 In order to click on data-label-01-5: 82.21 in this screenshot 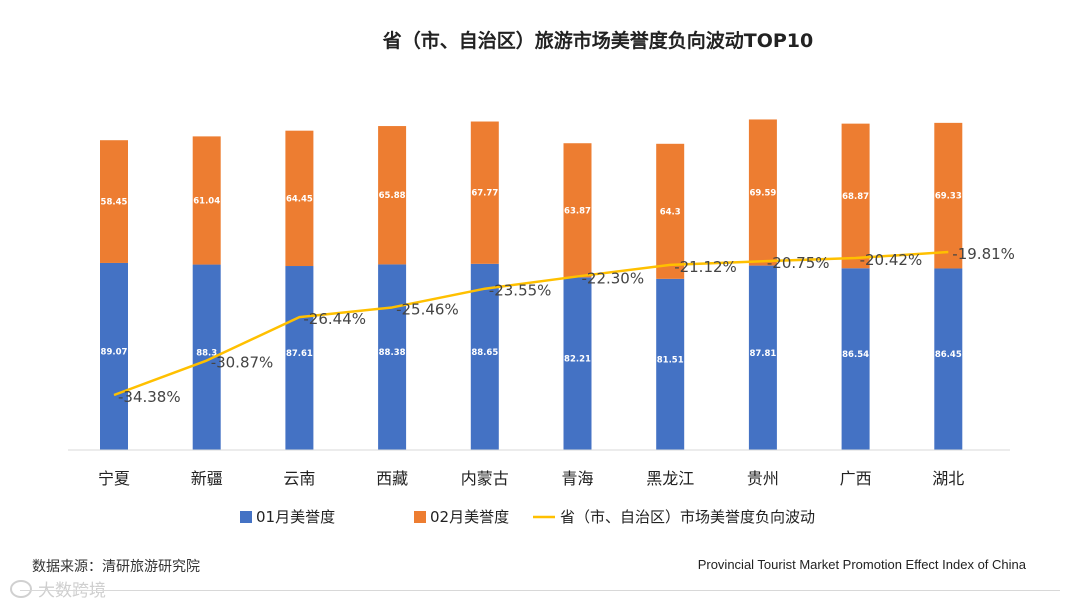, I will do `click(577, 360)`.